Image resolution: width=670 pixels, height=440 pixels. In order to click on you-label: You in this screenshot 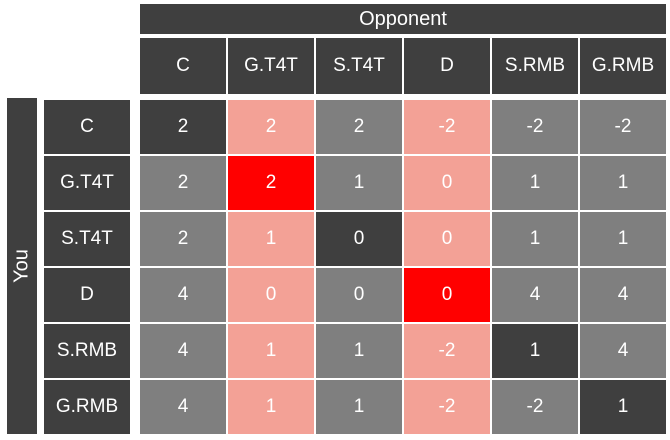, I will do `click(21, 266)`.